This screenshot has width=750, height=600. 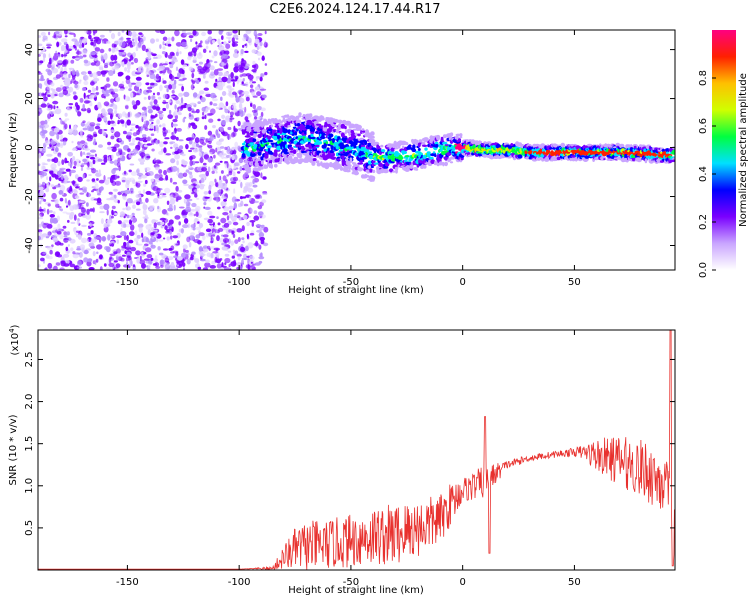 I want to click on figure-title: C2E6.2024.124.17.44.R17, so click(x=355, y=9).